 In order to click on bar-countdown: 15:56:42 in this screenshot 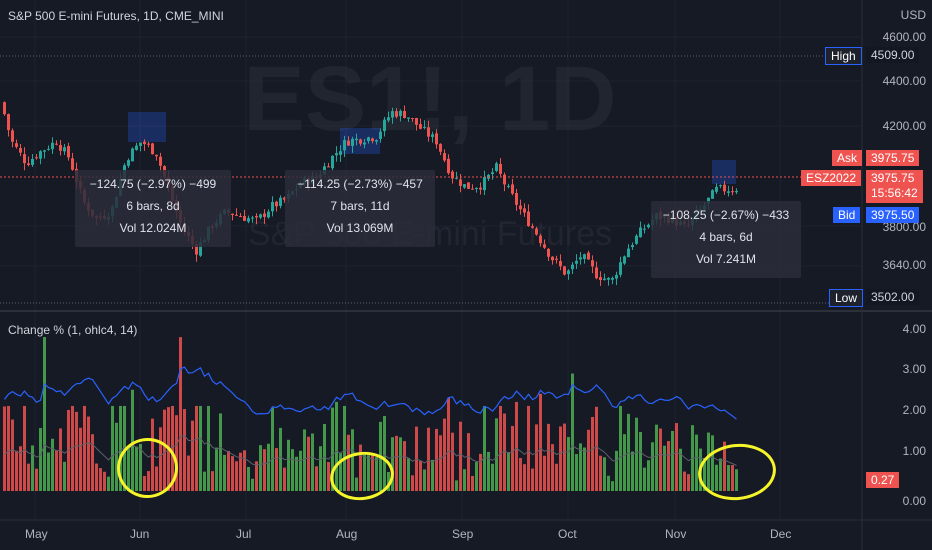, I will do `click(894, 193)`.